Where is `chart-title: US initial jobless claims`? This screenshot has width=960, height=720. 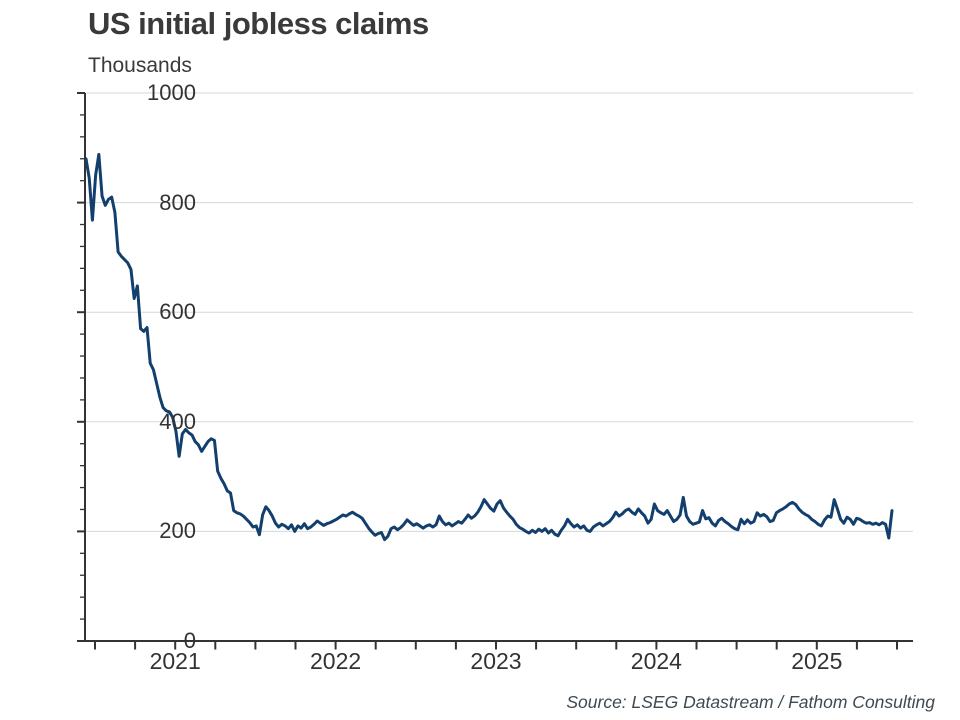 chart-title: US initial jobless claims is located at coordinates (258, 23).